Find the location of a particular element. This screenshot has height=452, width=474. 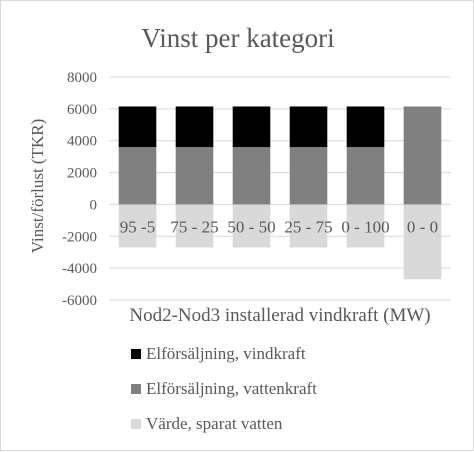

category-label: 75 - 25 is located at coordinates (194, 226).